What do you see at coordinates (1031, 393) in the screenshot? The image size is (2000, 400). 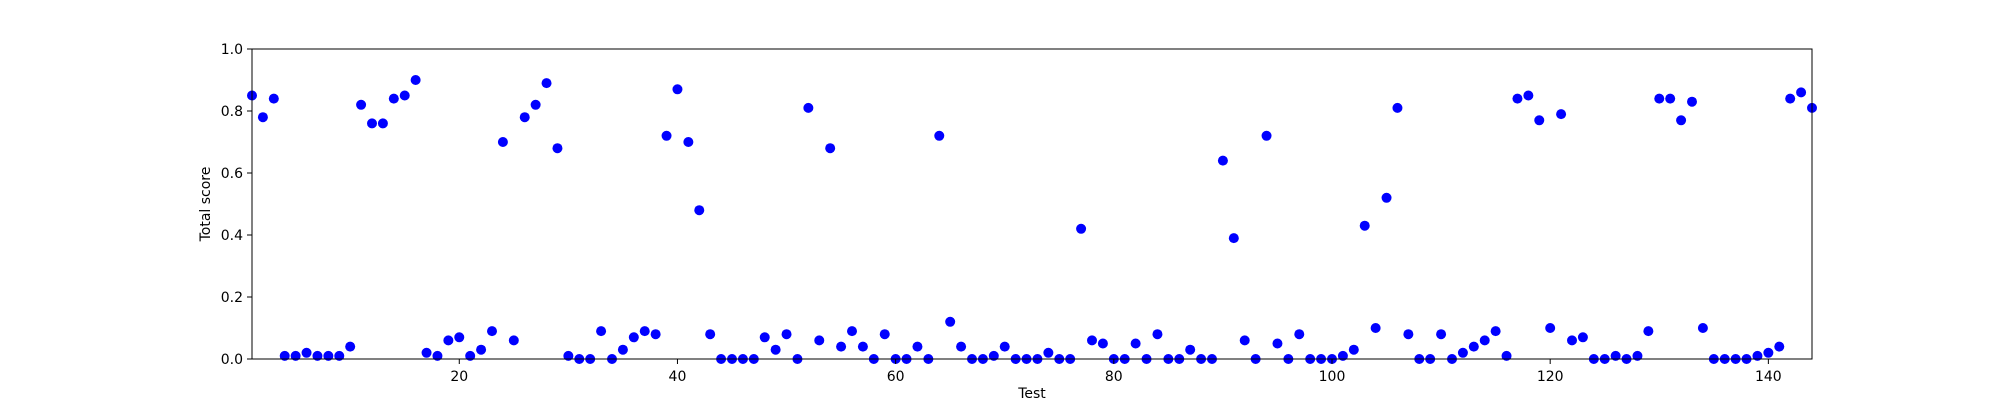 I see `x-axis-label: Test` at bounding box center [1031, 393].